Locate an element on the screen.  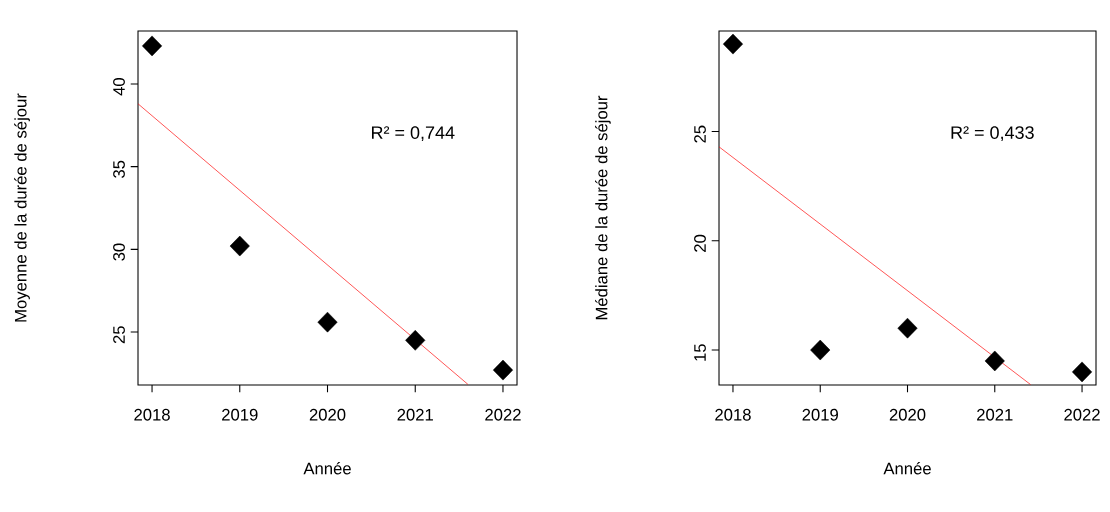
y-tick-label: 15 is located at coordinates (700, 352).